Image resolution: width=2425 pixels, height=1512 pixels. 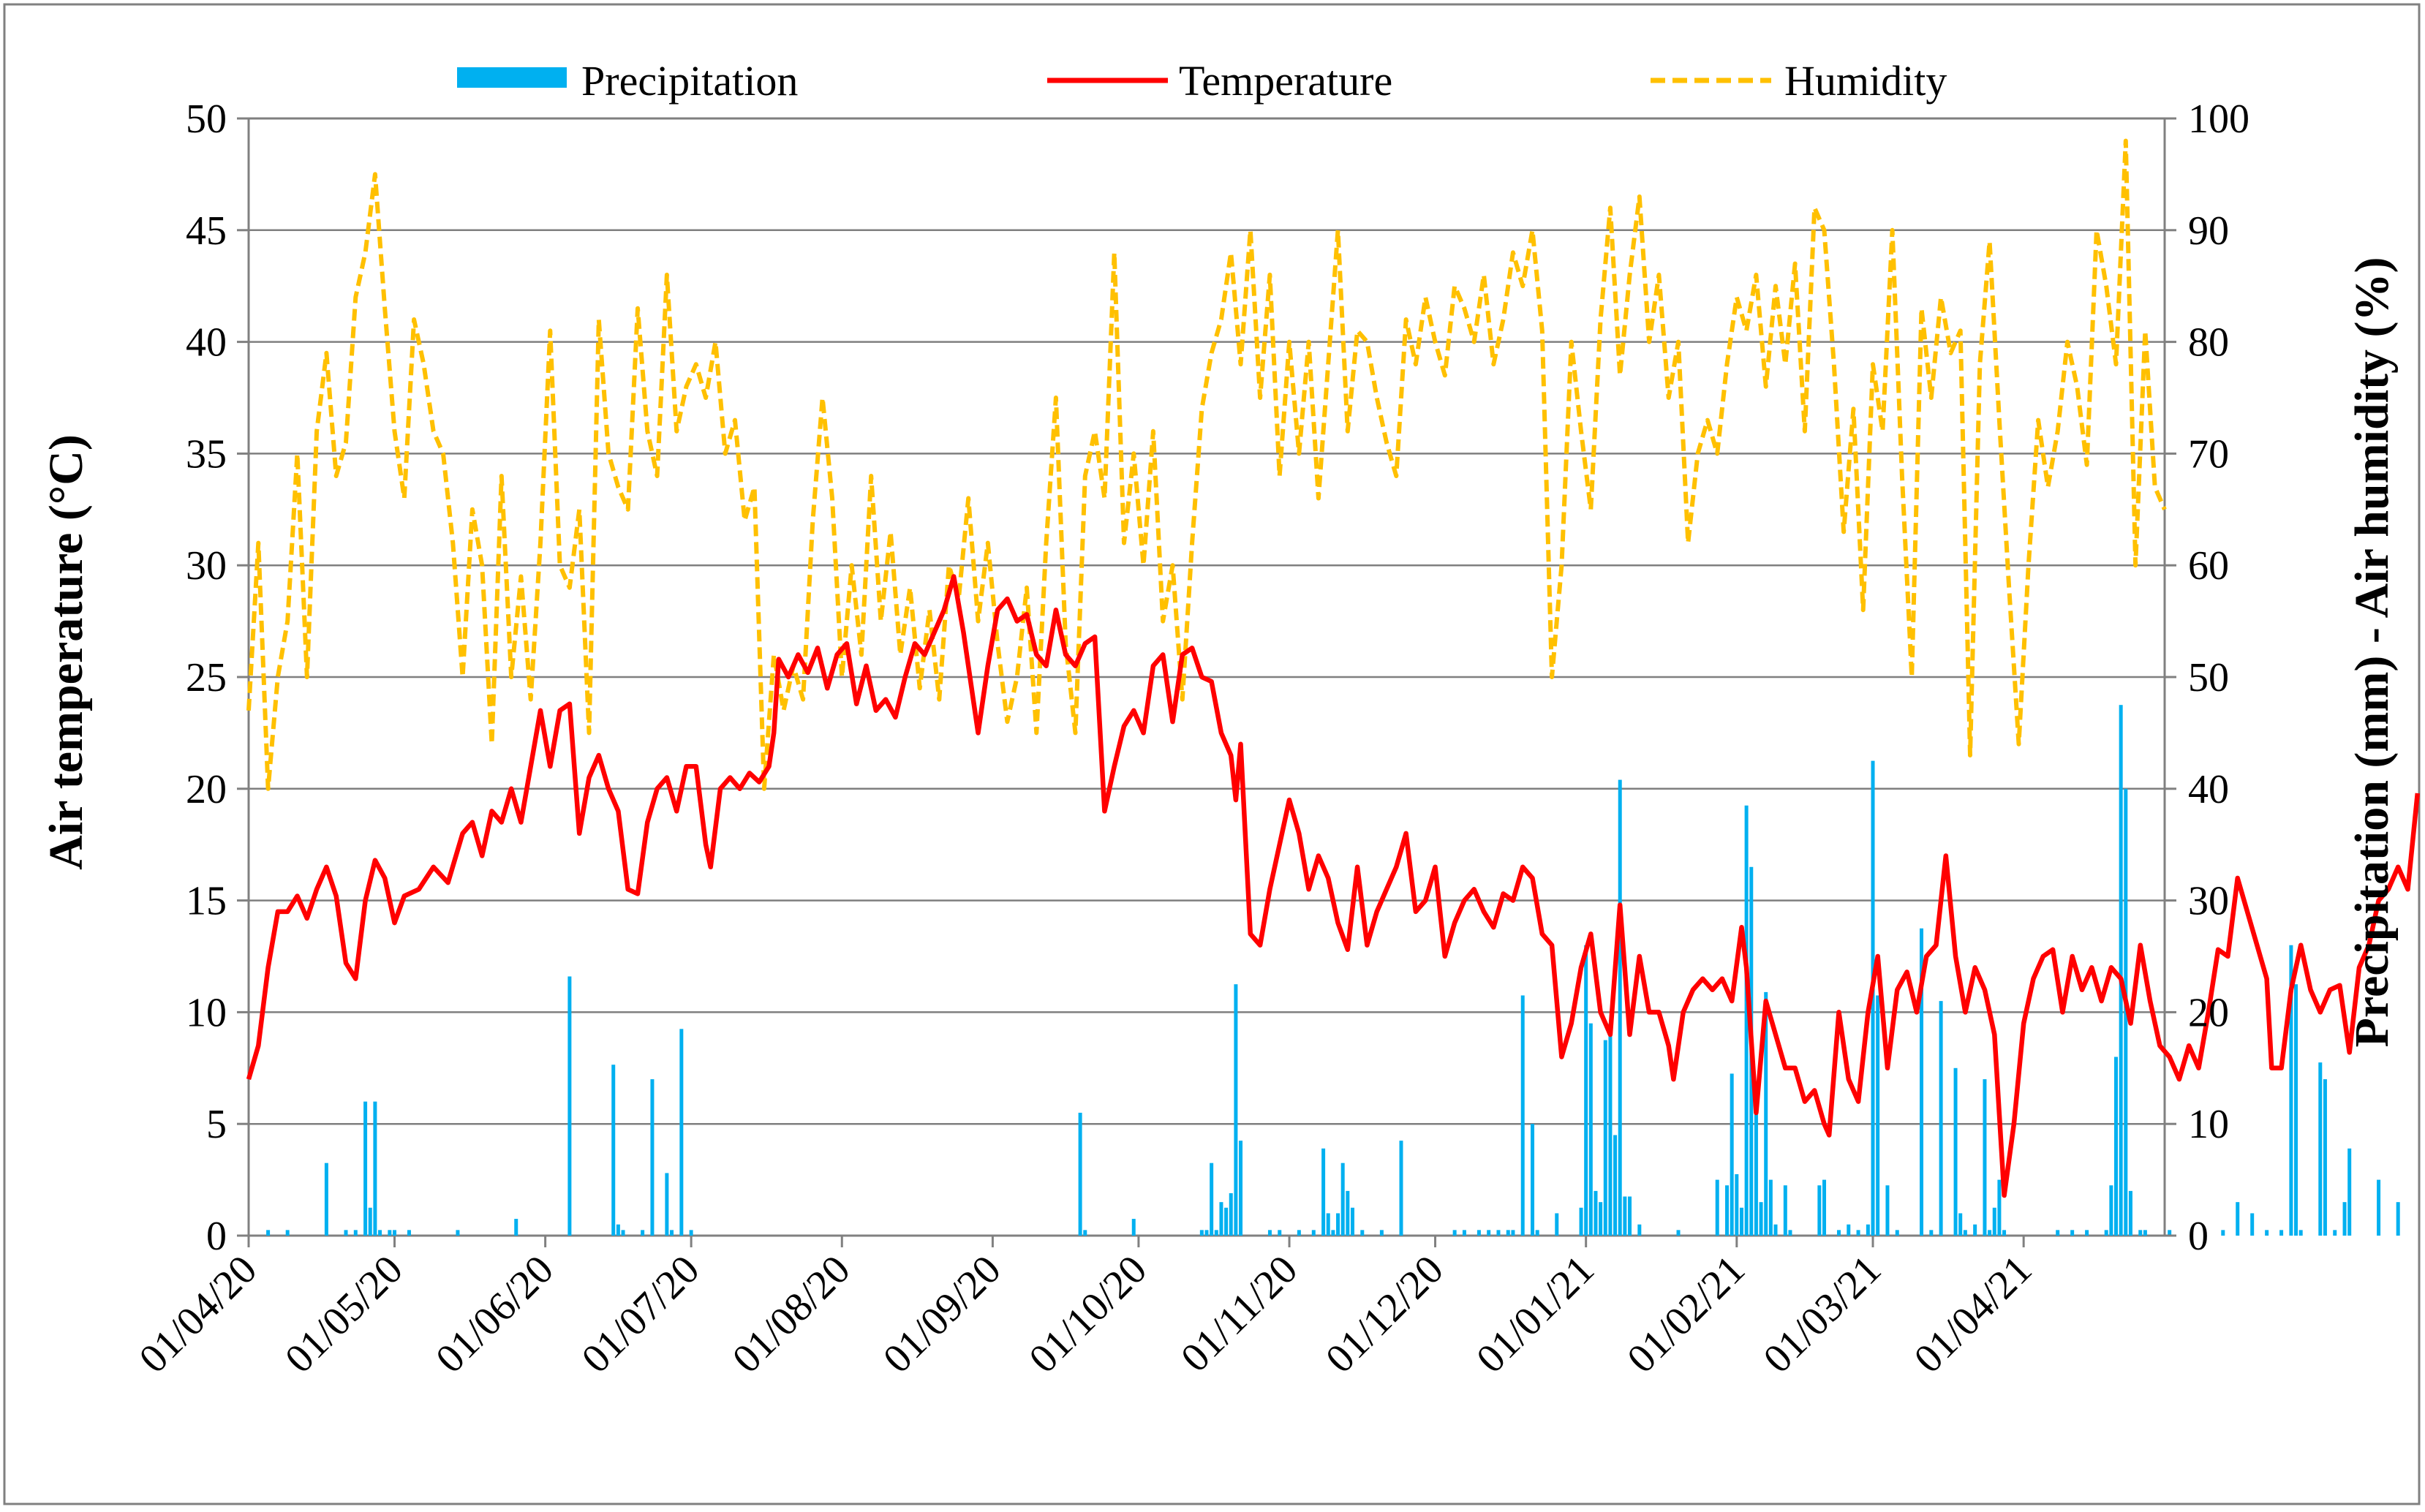 What do you see at coordinates (206, 566) in the screenshot?
I see `y-left-tick-label: 30` at bounding box center [206, 566].